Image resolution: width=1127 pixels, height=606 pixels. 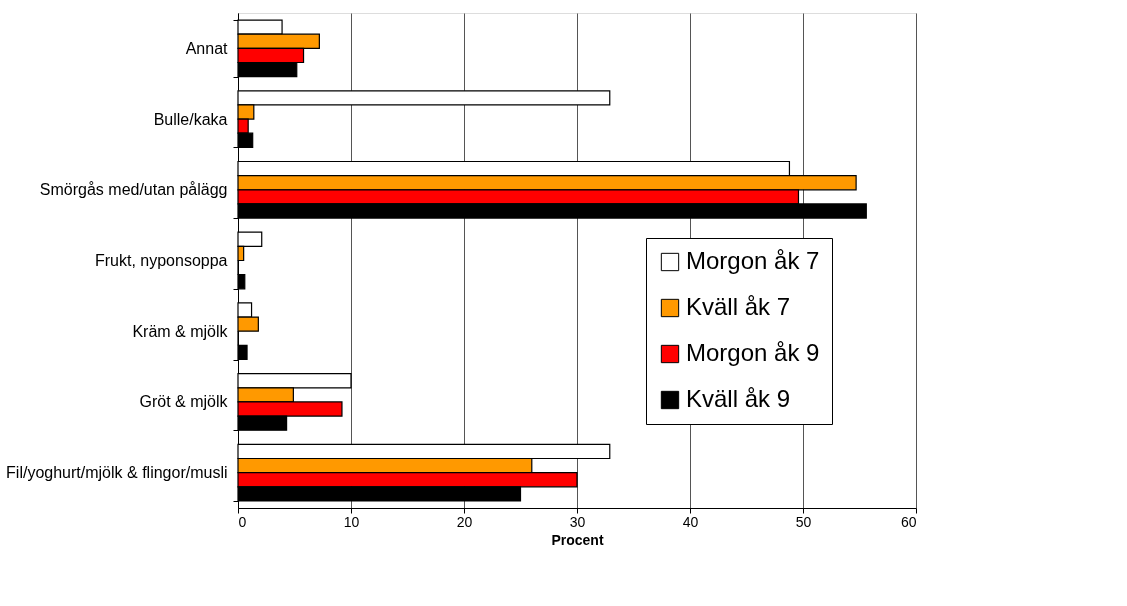 What do you see at coordinates (753, 260) in the screenshot?
I see `legend-label: Morgon åk 7` at bounding box center [753, 260].